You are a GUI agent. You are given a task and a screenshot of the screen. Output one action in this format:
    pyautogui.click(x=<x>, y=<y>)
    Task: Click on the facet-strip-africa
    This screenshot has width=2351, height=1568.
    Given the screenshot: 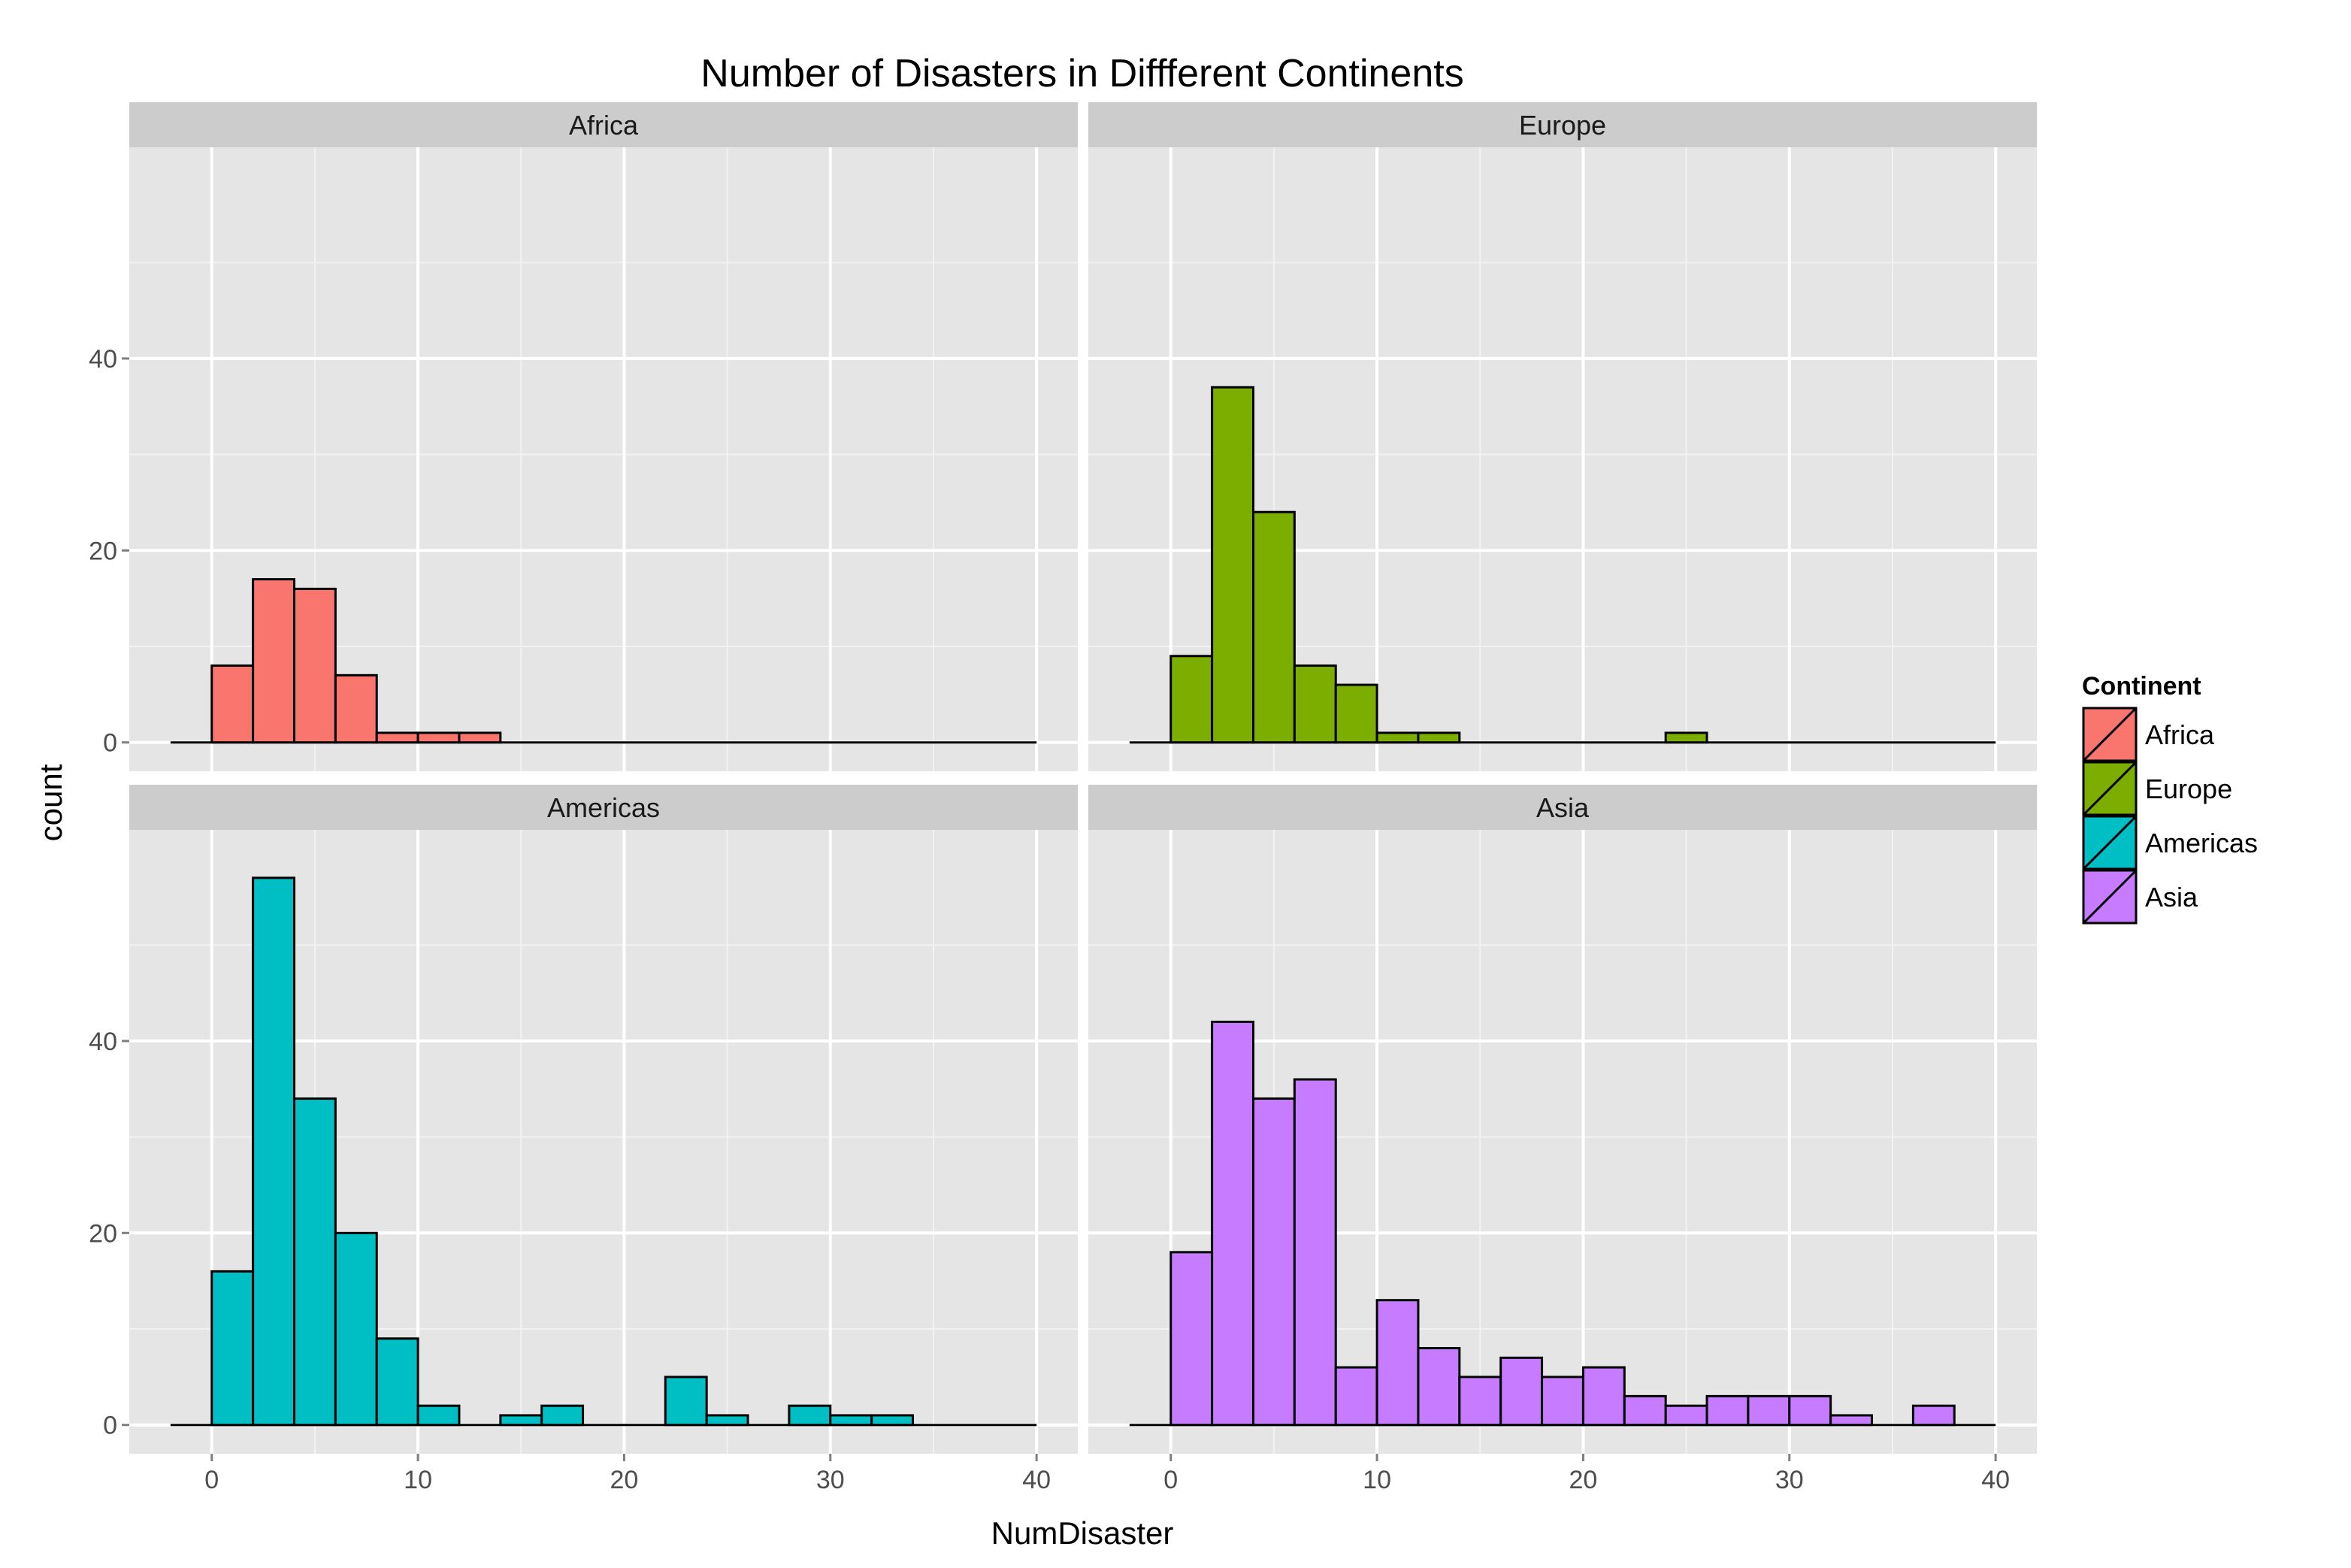 What is the action you would take?
    pyautogui.click(x=604, y=124)
    